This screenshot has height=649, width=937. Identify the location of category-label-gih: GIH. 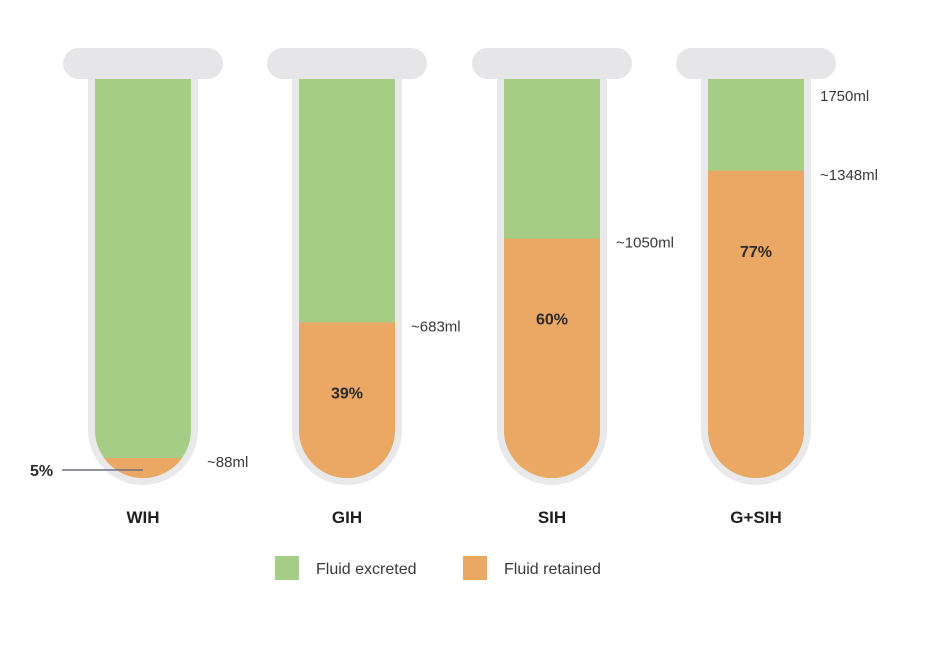
(347, 517).